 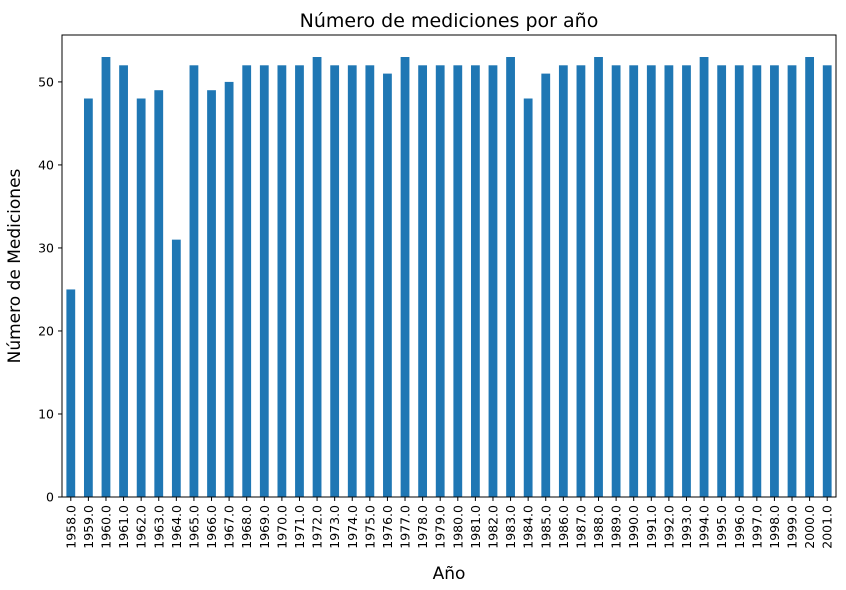 What do you see at coordinates (704, 277) in the screenshot?
I see `bar-1994.0` at bounding box center [704, 277].